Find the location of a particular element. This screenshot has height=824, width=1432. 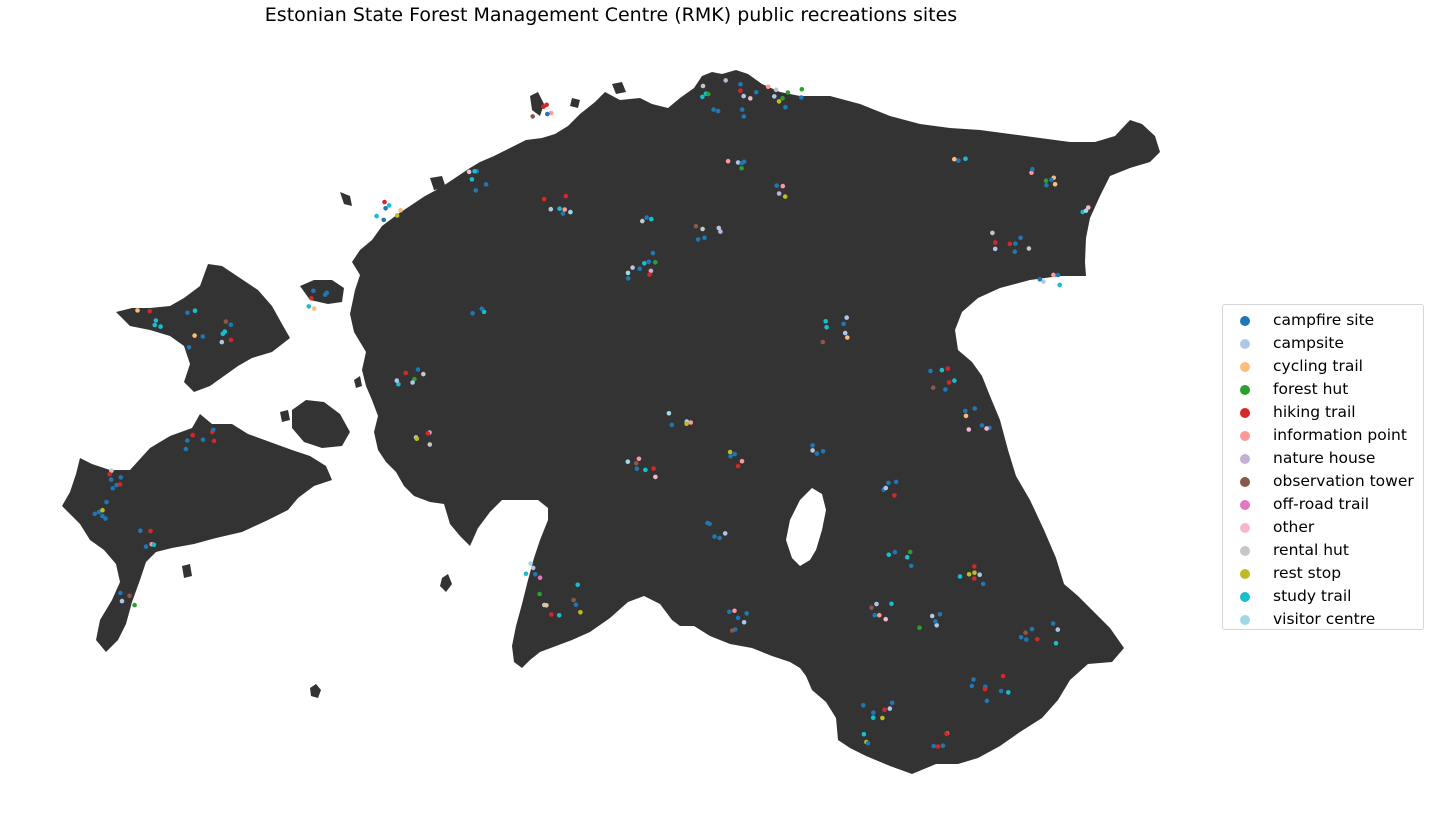

legend-label: cycling trail is located at coordinates (1318, 366).